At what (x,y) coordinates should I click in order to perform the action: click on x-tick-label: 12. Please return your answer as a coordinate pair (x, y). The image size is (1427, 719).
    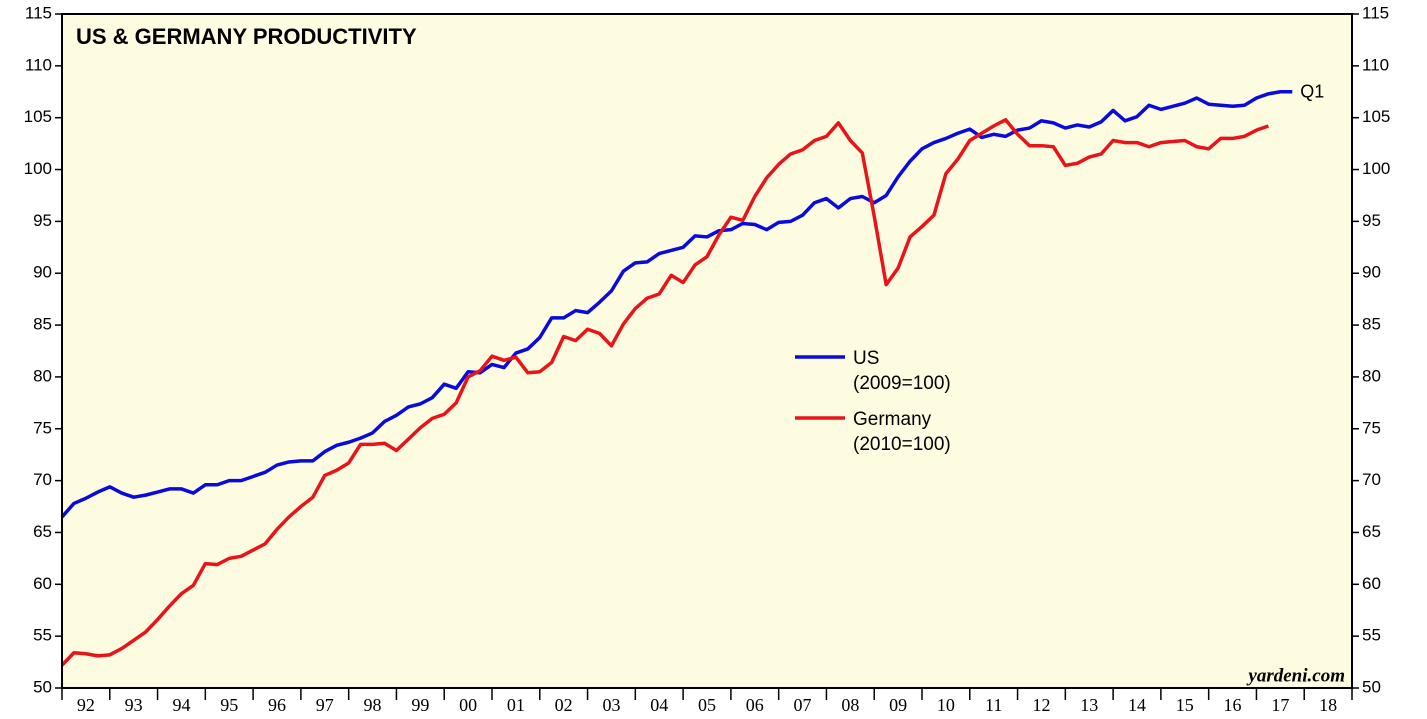
    Looking at the image, I should click on (1041, 705).